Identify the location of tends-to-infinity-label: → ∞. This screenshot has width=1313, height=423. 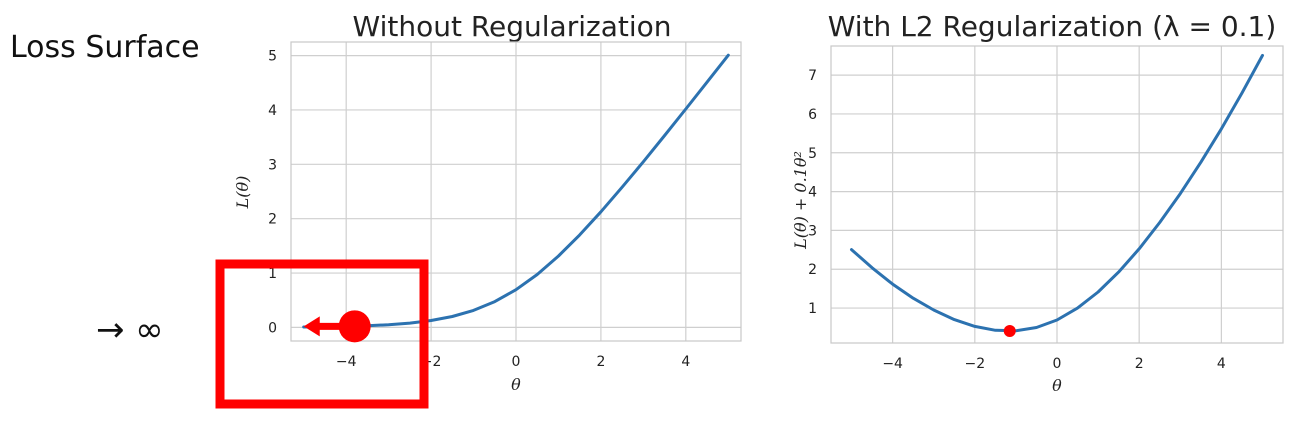
(130, 330).